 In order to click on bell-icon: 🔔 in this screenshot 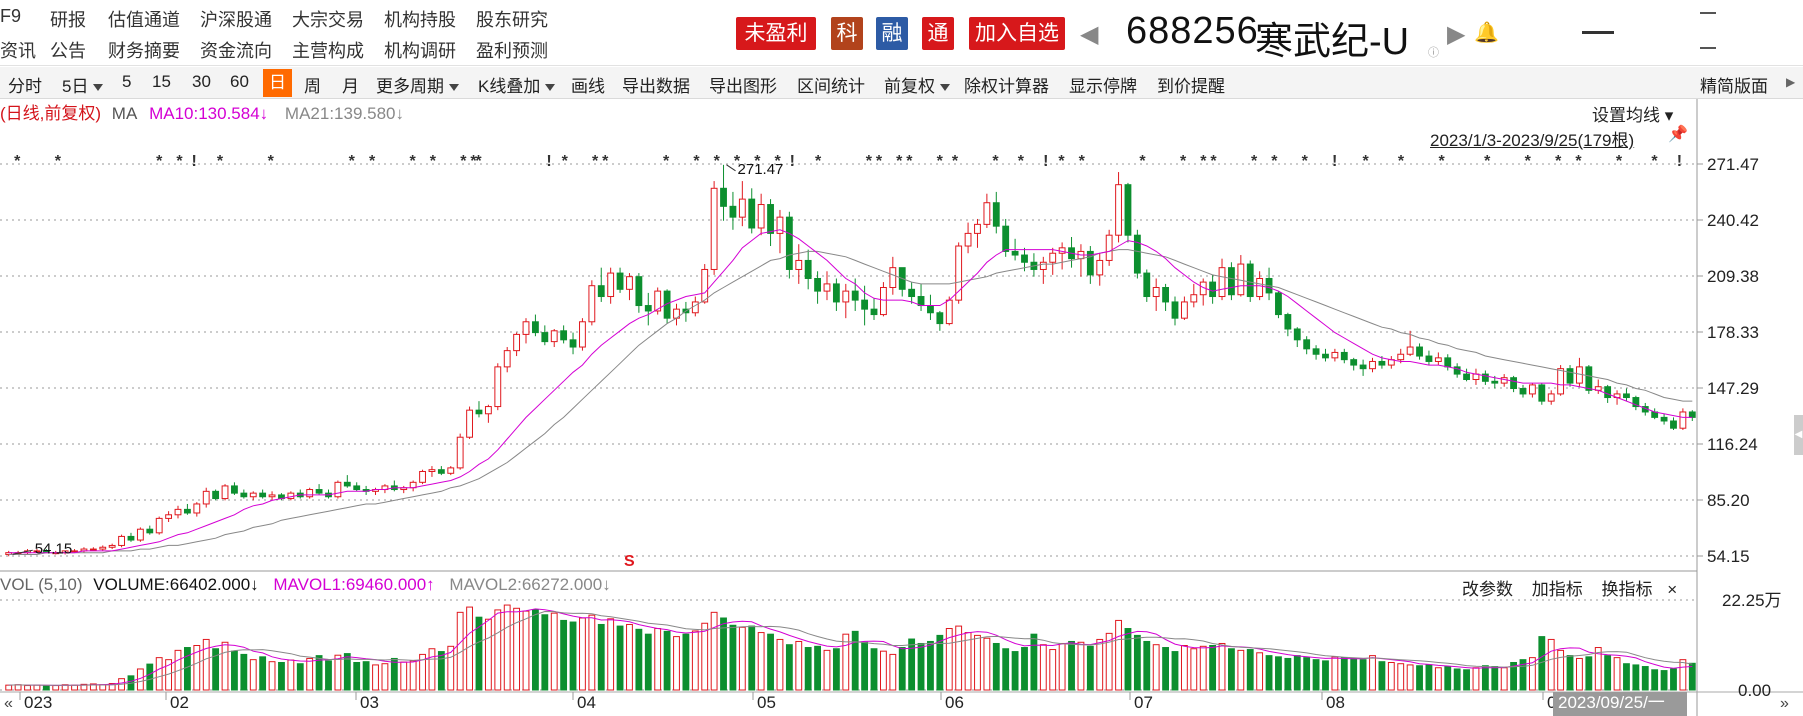, I will do `click(1486, 33)`.